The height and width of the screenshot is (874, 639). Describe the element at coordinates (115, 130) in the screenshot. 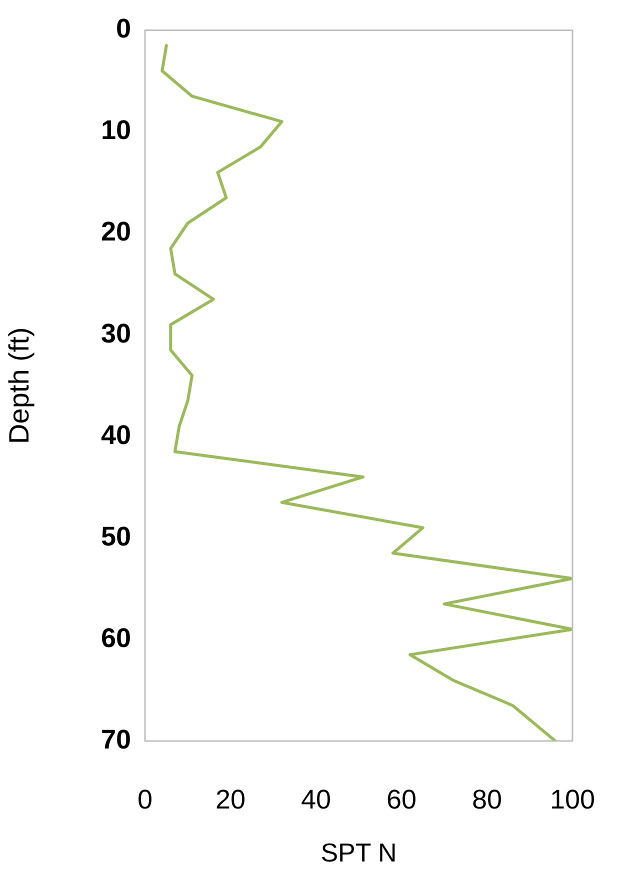

I see `y-tick-label: 10` at that location.